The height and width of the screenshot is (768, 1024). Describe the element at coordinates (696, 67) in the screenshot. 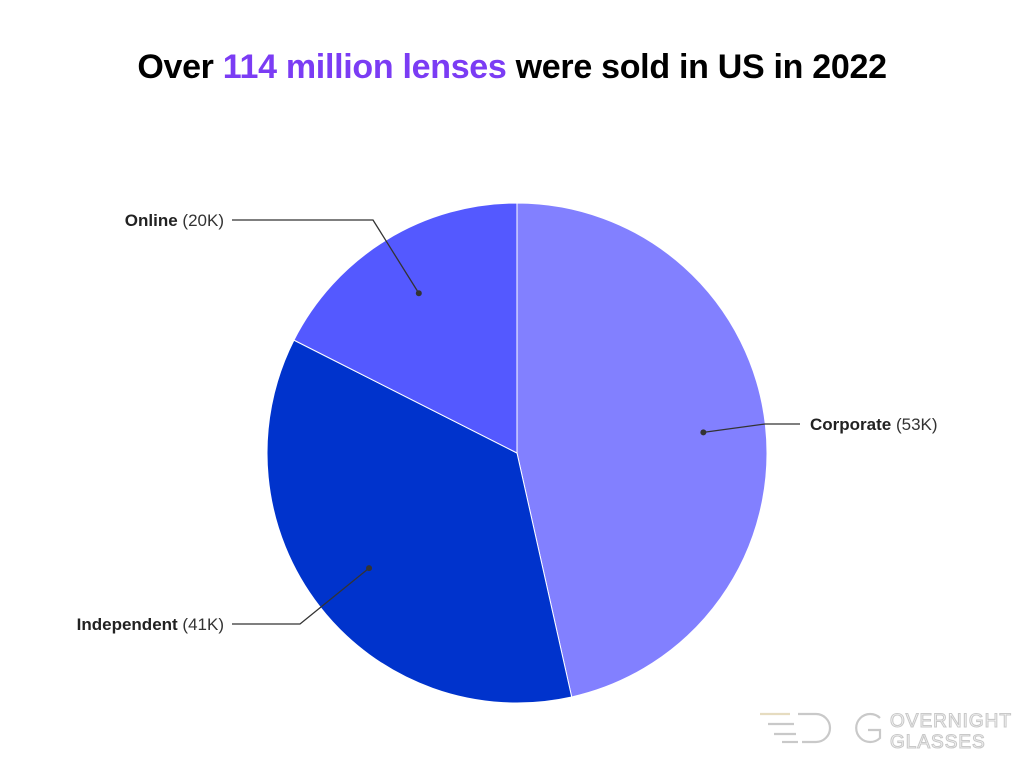

I see `title-suffix: were sold in US in 2022` at that location.